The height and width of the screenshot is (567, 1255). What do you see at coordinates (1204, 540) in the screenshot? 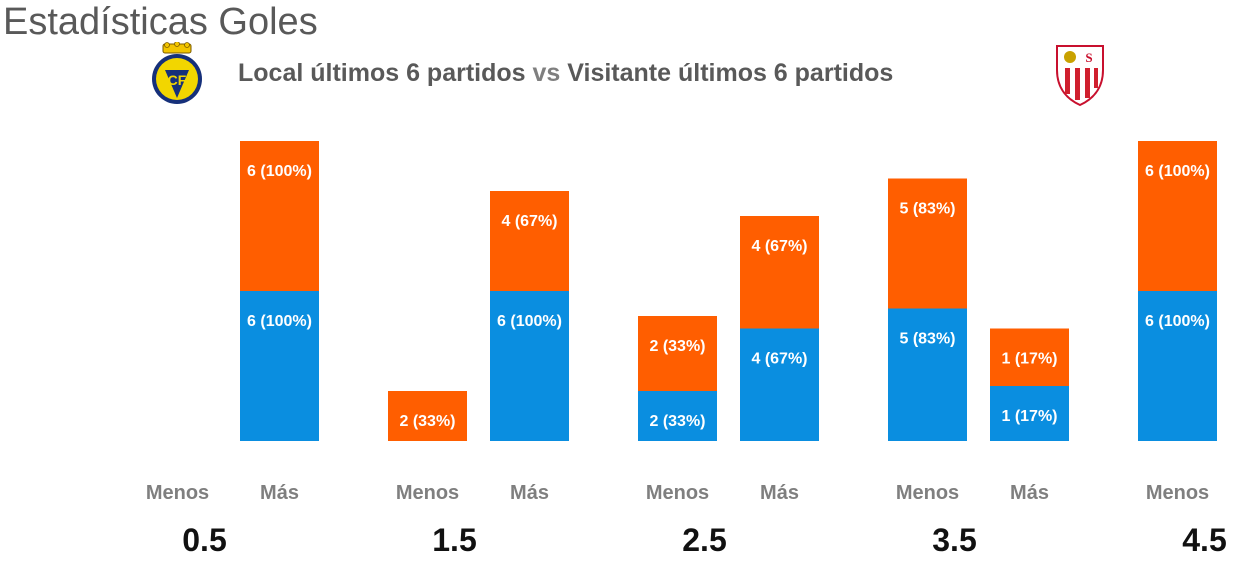
I see `threshold-label: 4.5` at bounding box center [1204, 540].